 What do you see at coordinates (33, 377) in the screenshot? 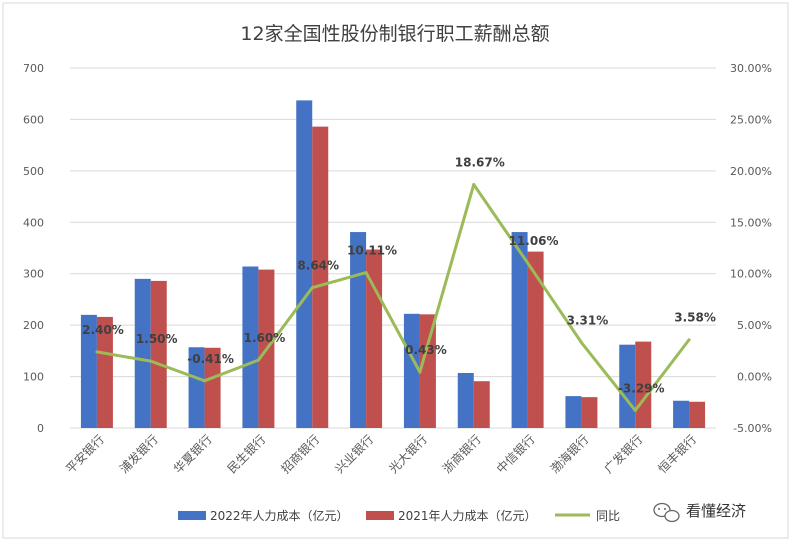
I see `y-tick-label: 100` at bounding box center [33, 377].